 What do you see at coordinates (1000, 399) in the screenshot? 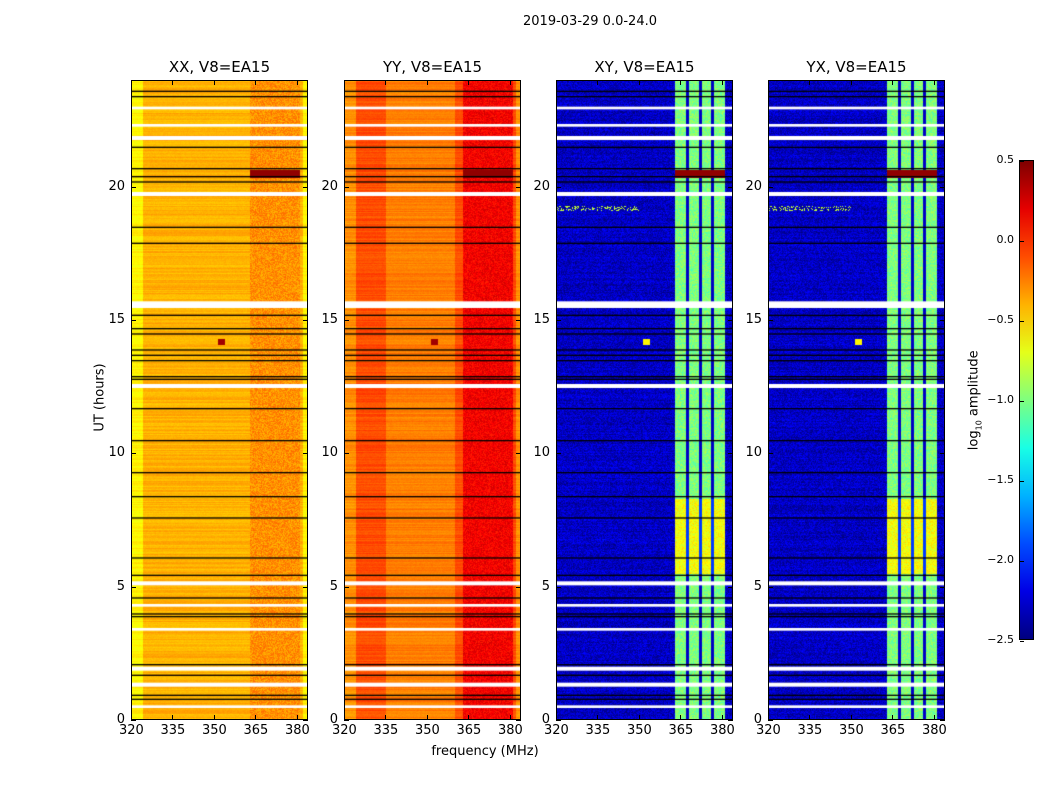
I see `colorbar-tick-label: −1.0` at bounding box center [1000, 399].